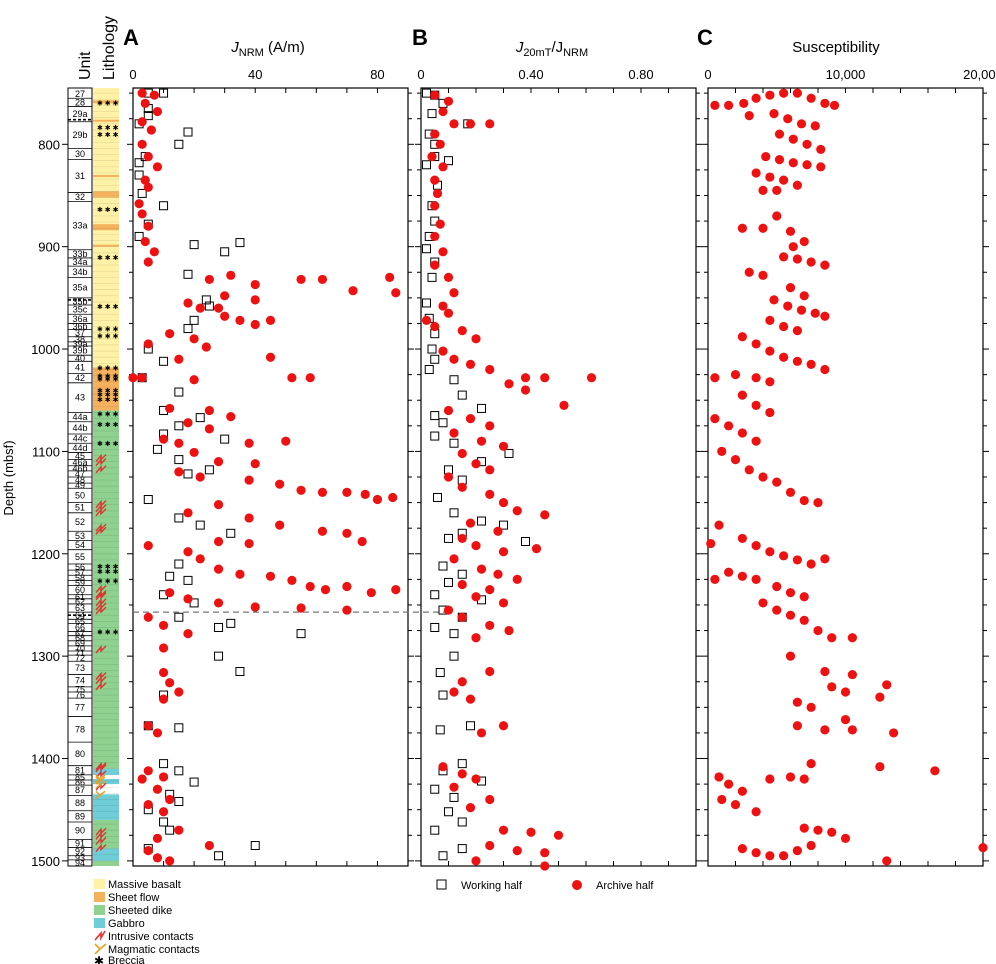 This screenshot has height=964, width=996. I want to click on unit-label: 68, so click(80, 638).